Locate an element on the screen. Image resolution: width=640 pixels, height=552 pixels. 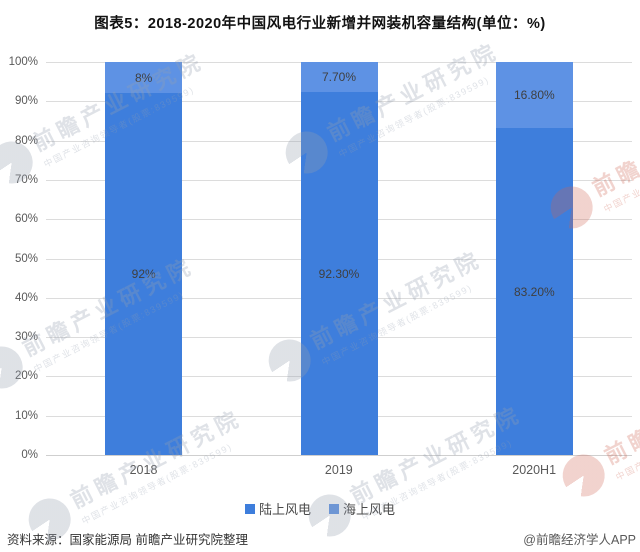
bar-value-label: 8% is located at coordinates (143, 77).